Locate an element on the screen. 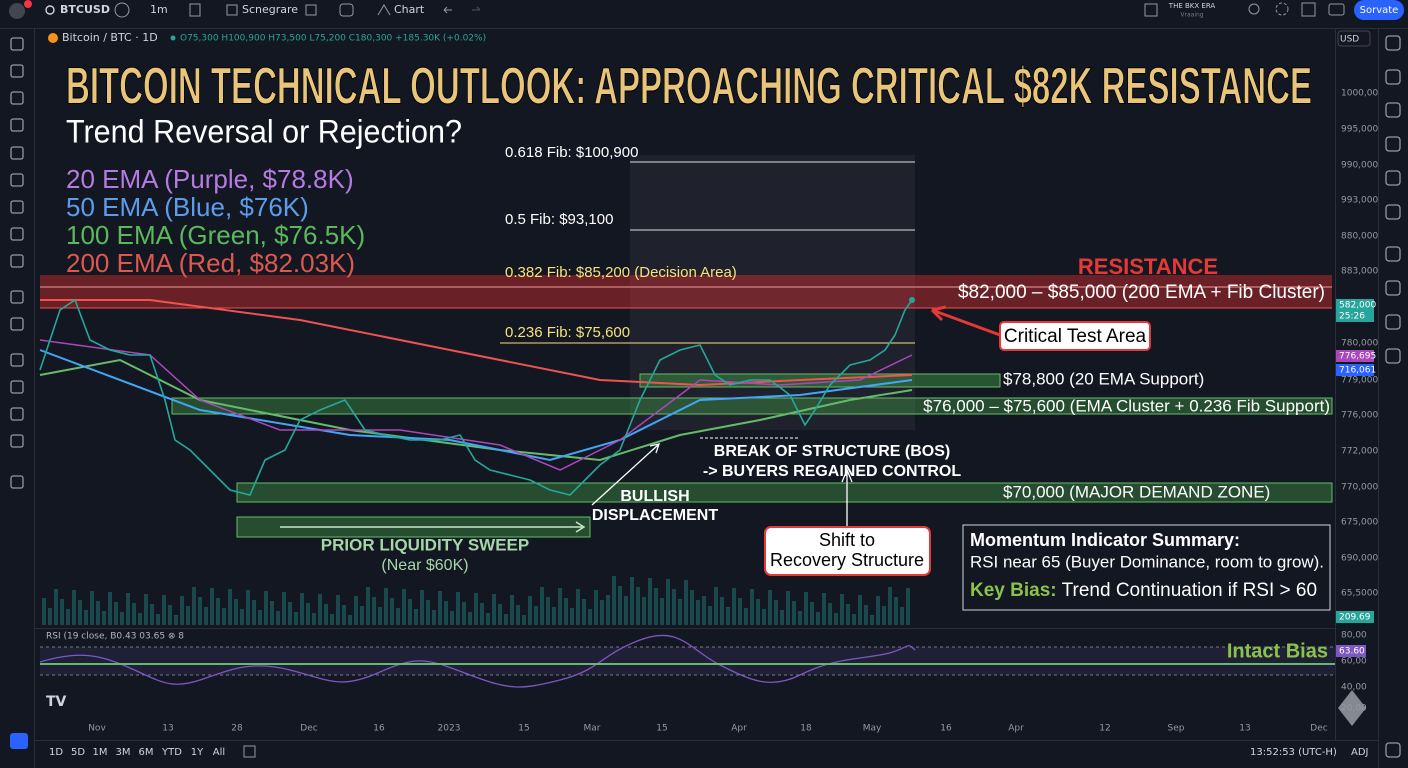  price-badge-label: 209.69 is located at coordinates (1355, 618).